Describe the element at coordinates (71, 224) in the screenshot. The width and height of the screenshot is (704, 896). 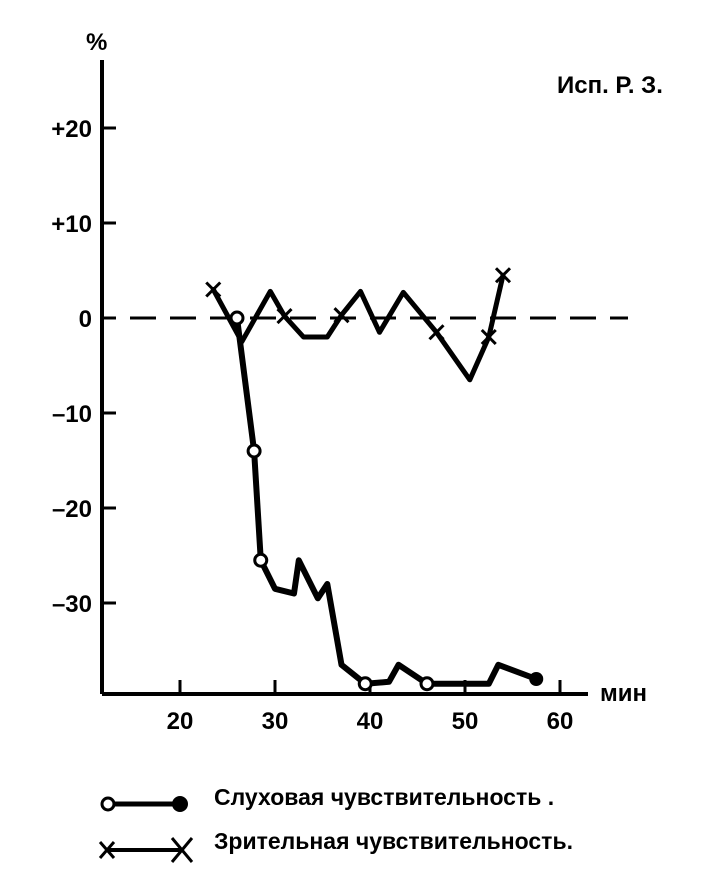
I see `y-tick-label: +10` at that location.